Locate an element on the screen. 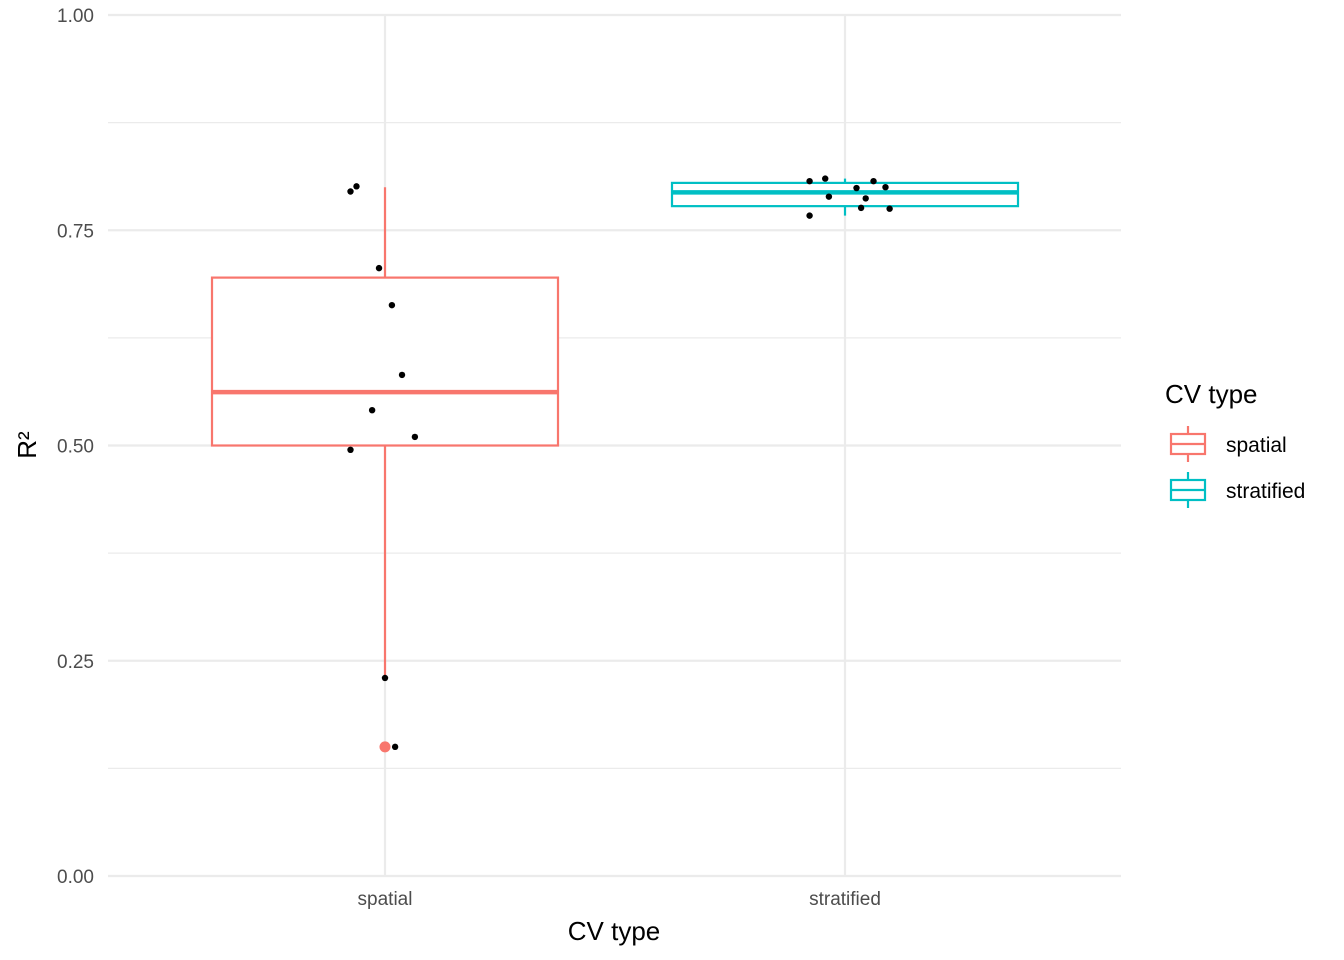 The height and width of the screenshot is (960, 1344). legend-key-spatial: spatial is located at coordinates (1228, 444).